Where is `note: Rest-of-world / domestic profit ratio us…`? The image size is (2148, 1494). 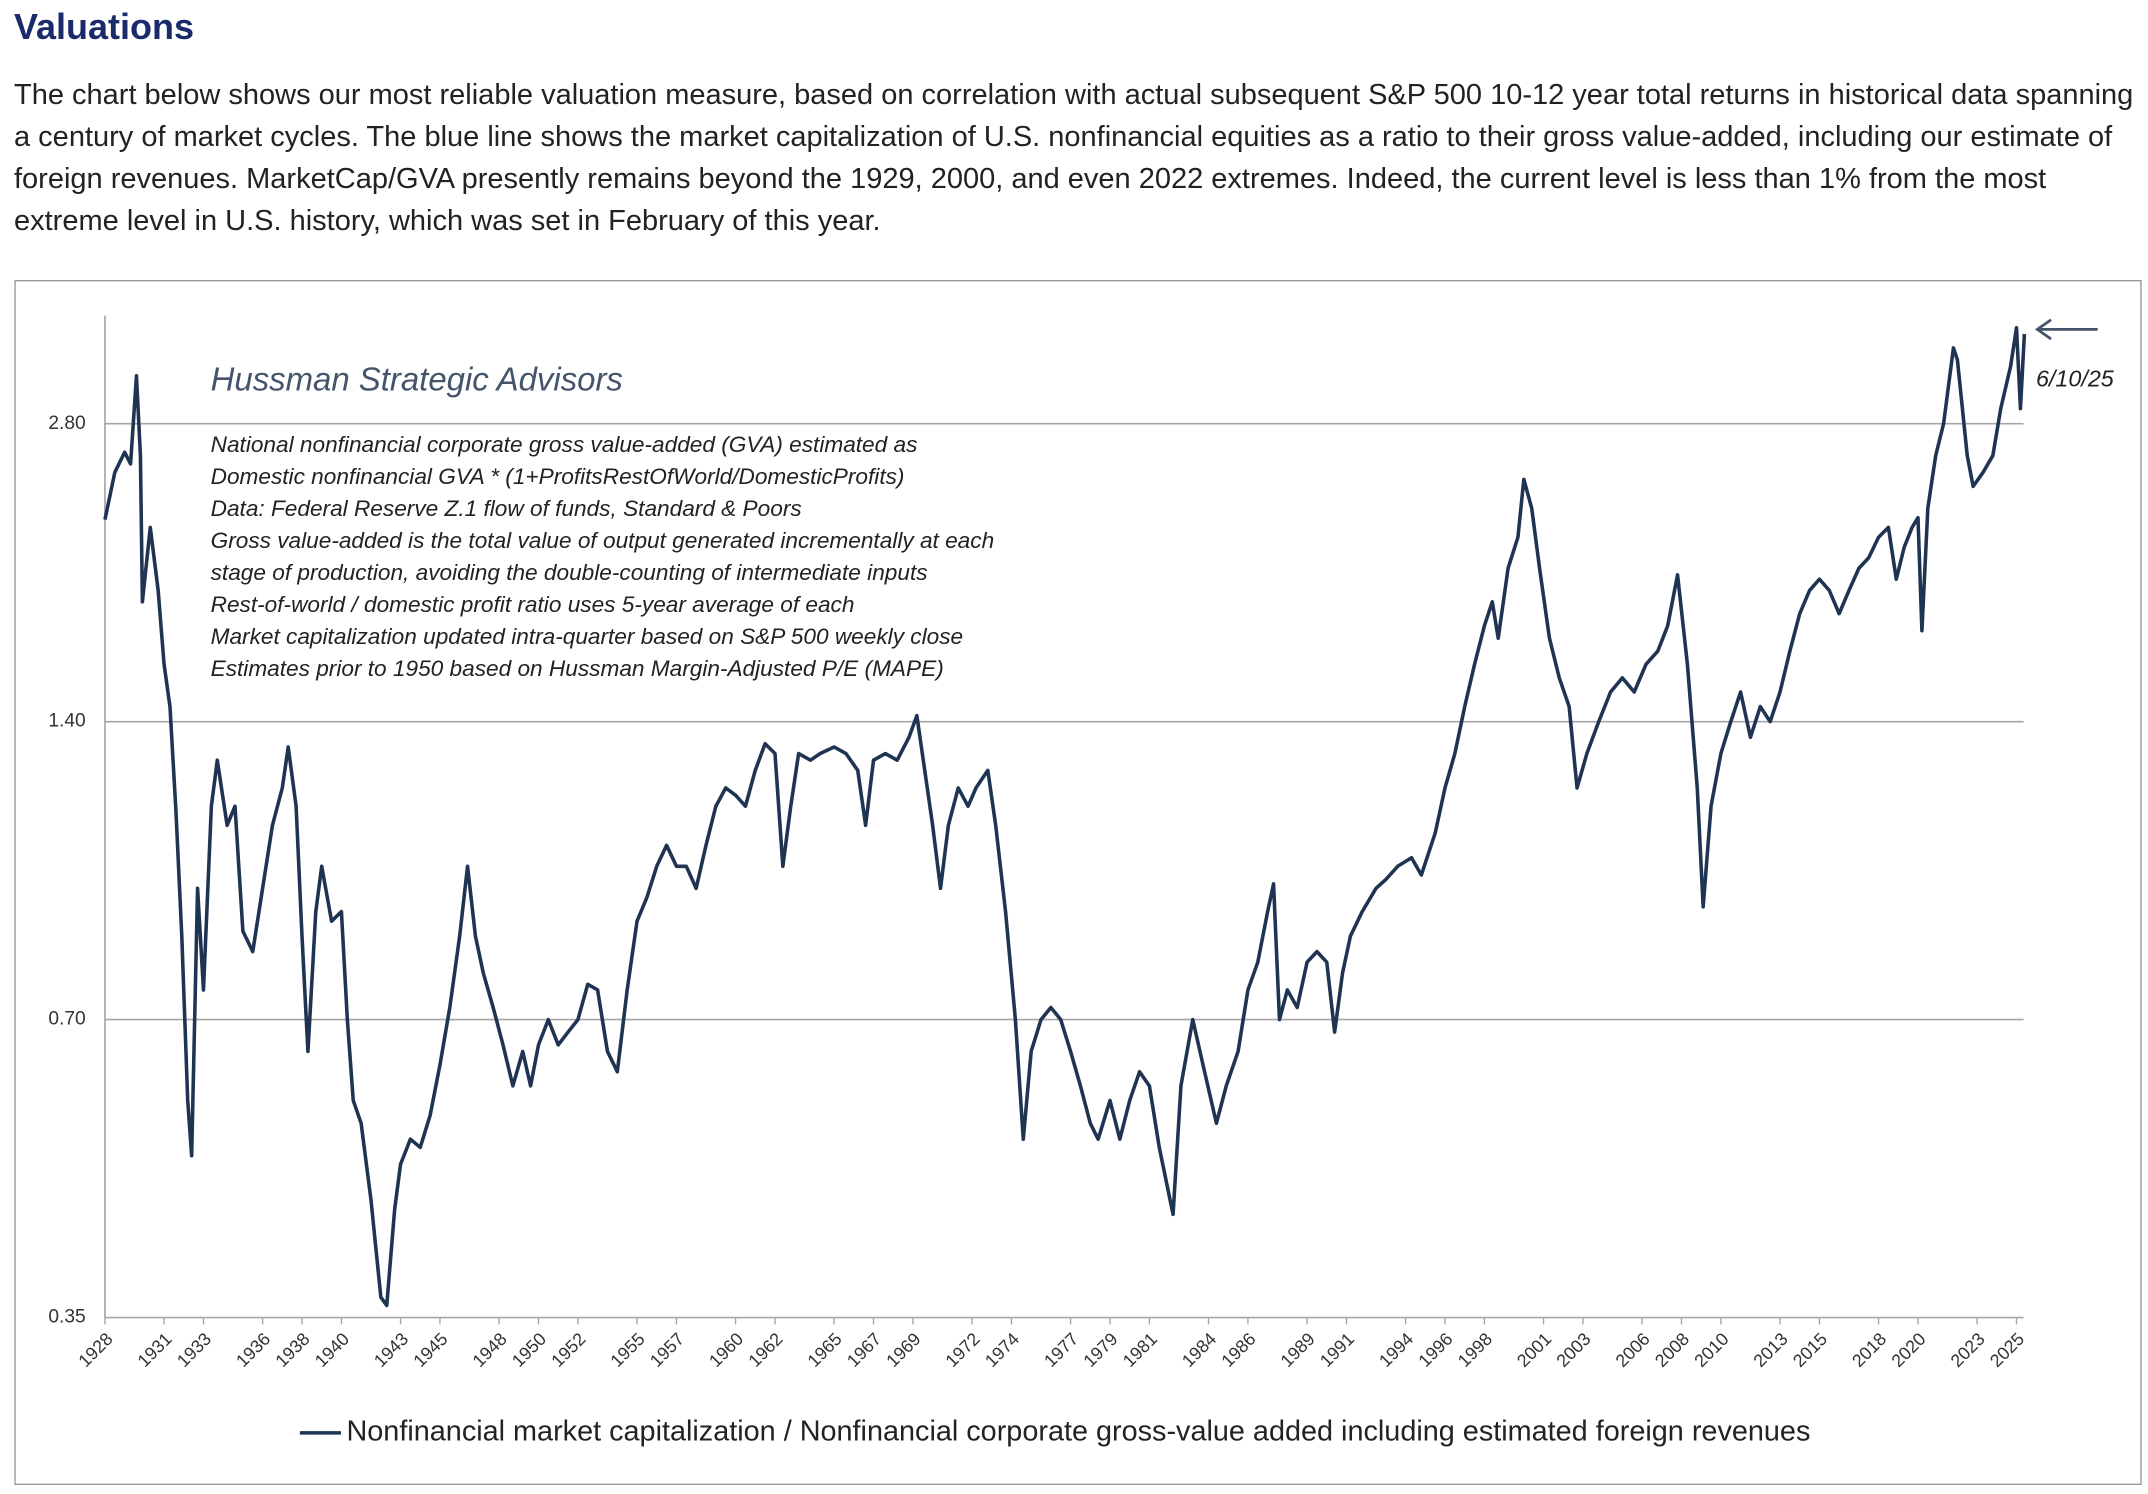
note: Rest-of-world / domestic profit ratio us… is located at coordinates (533, 604).